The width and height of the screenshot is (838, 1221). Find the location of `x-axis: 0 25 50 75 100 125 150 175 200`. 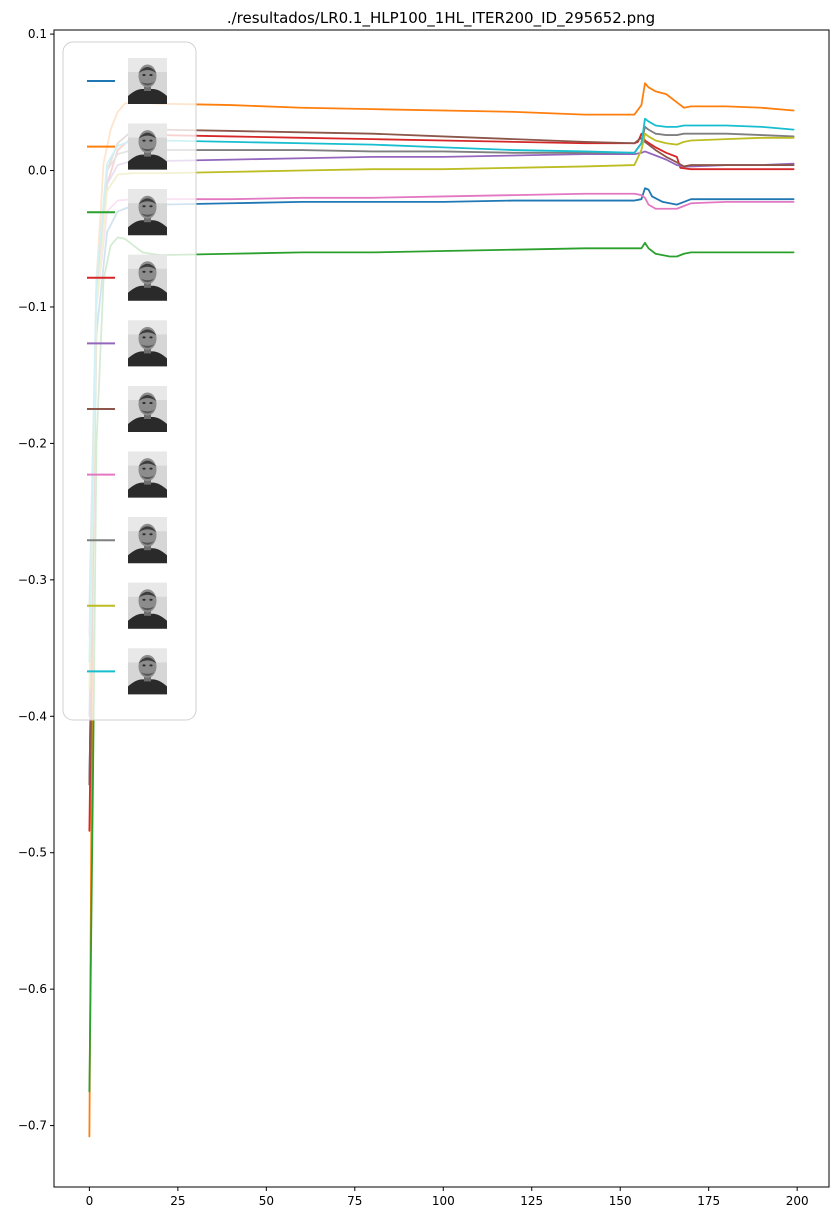

x-axis: 0 25 50 75 100 125 150 175 200 is located at coordinates (447, 1197).